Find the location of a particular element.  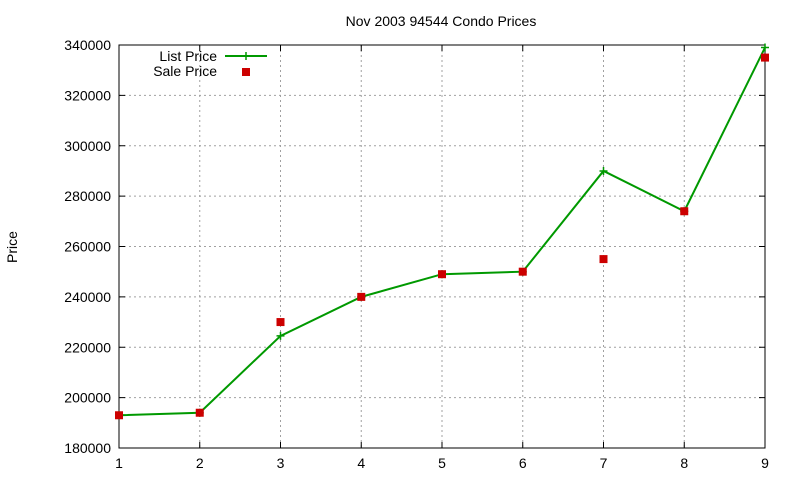

y-axis-label: Price is located at coordinates (12, 247).